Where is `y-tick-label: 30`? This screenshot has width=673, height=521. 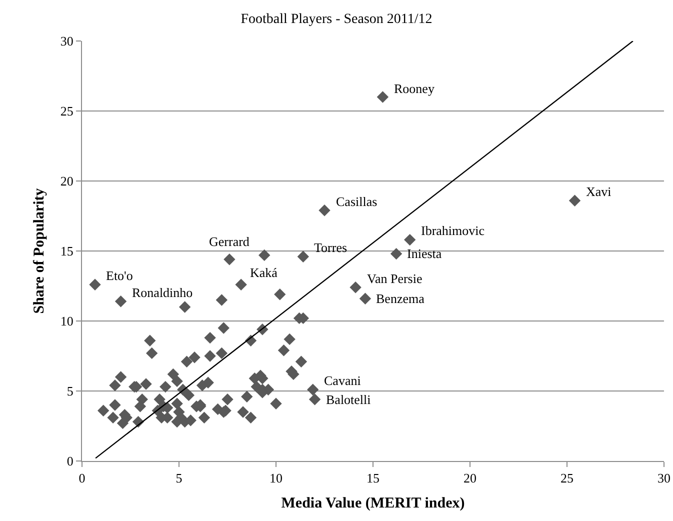 y-tick-label: 30 is located at coordinates (67, 41).